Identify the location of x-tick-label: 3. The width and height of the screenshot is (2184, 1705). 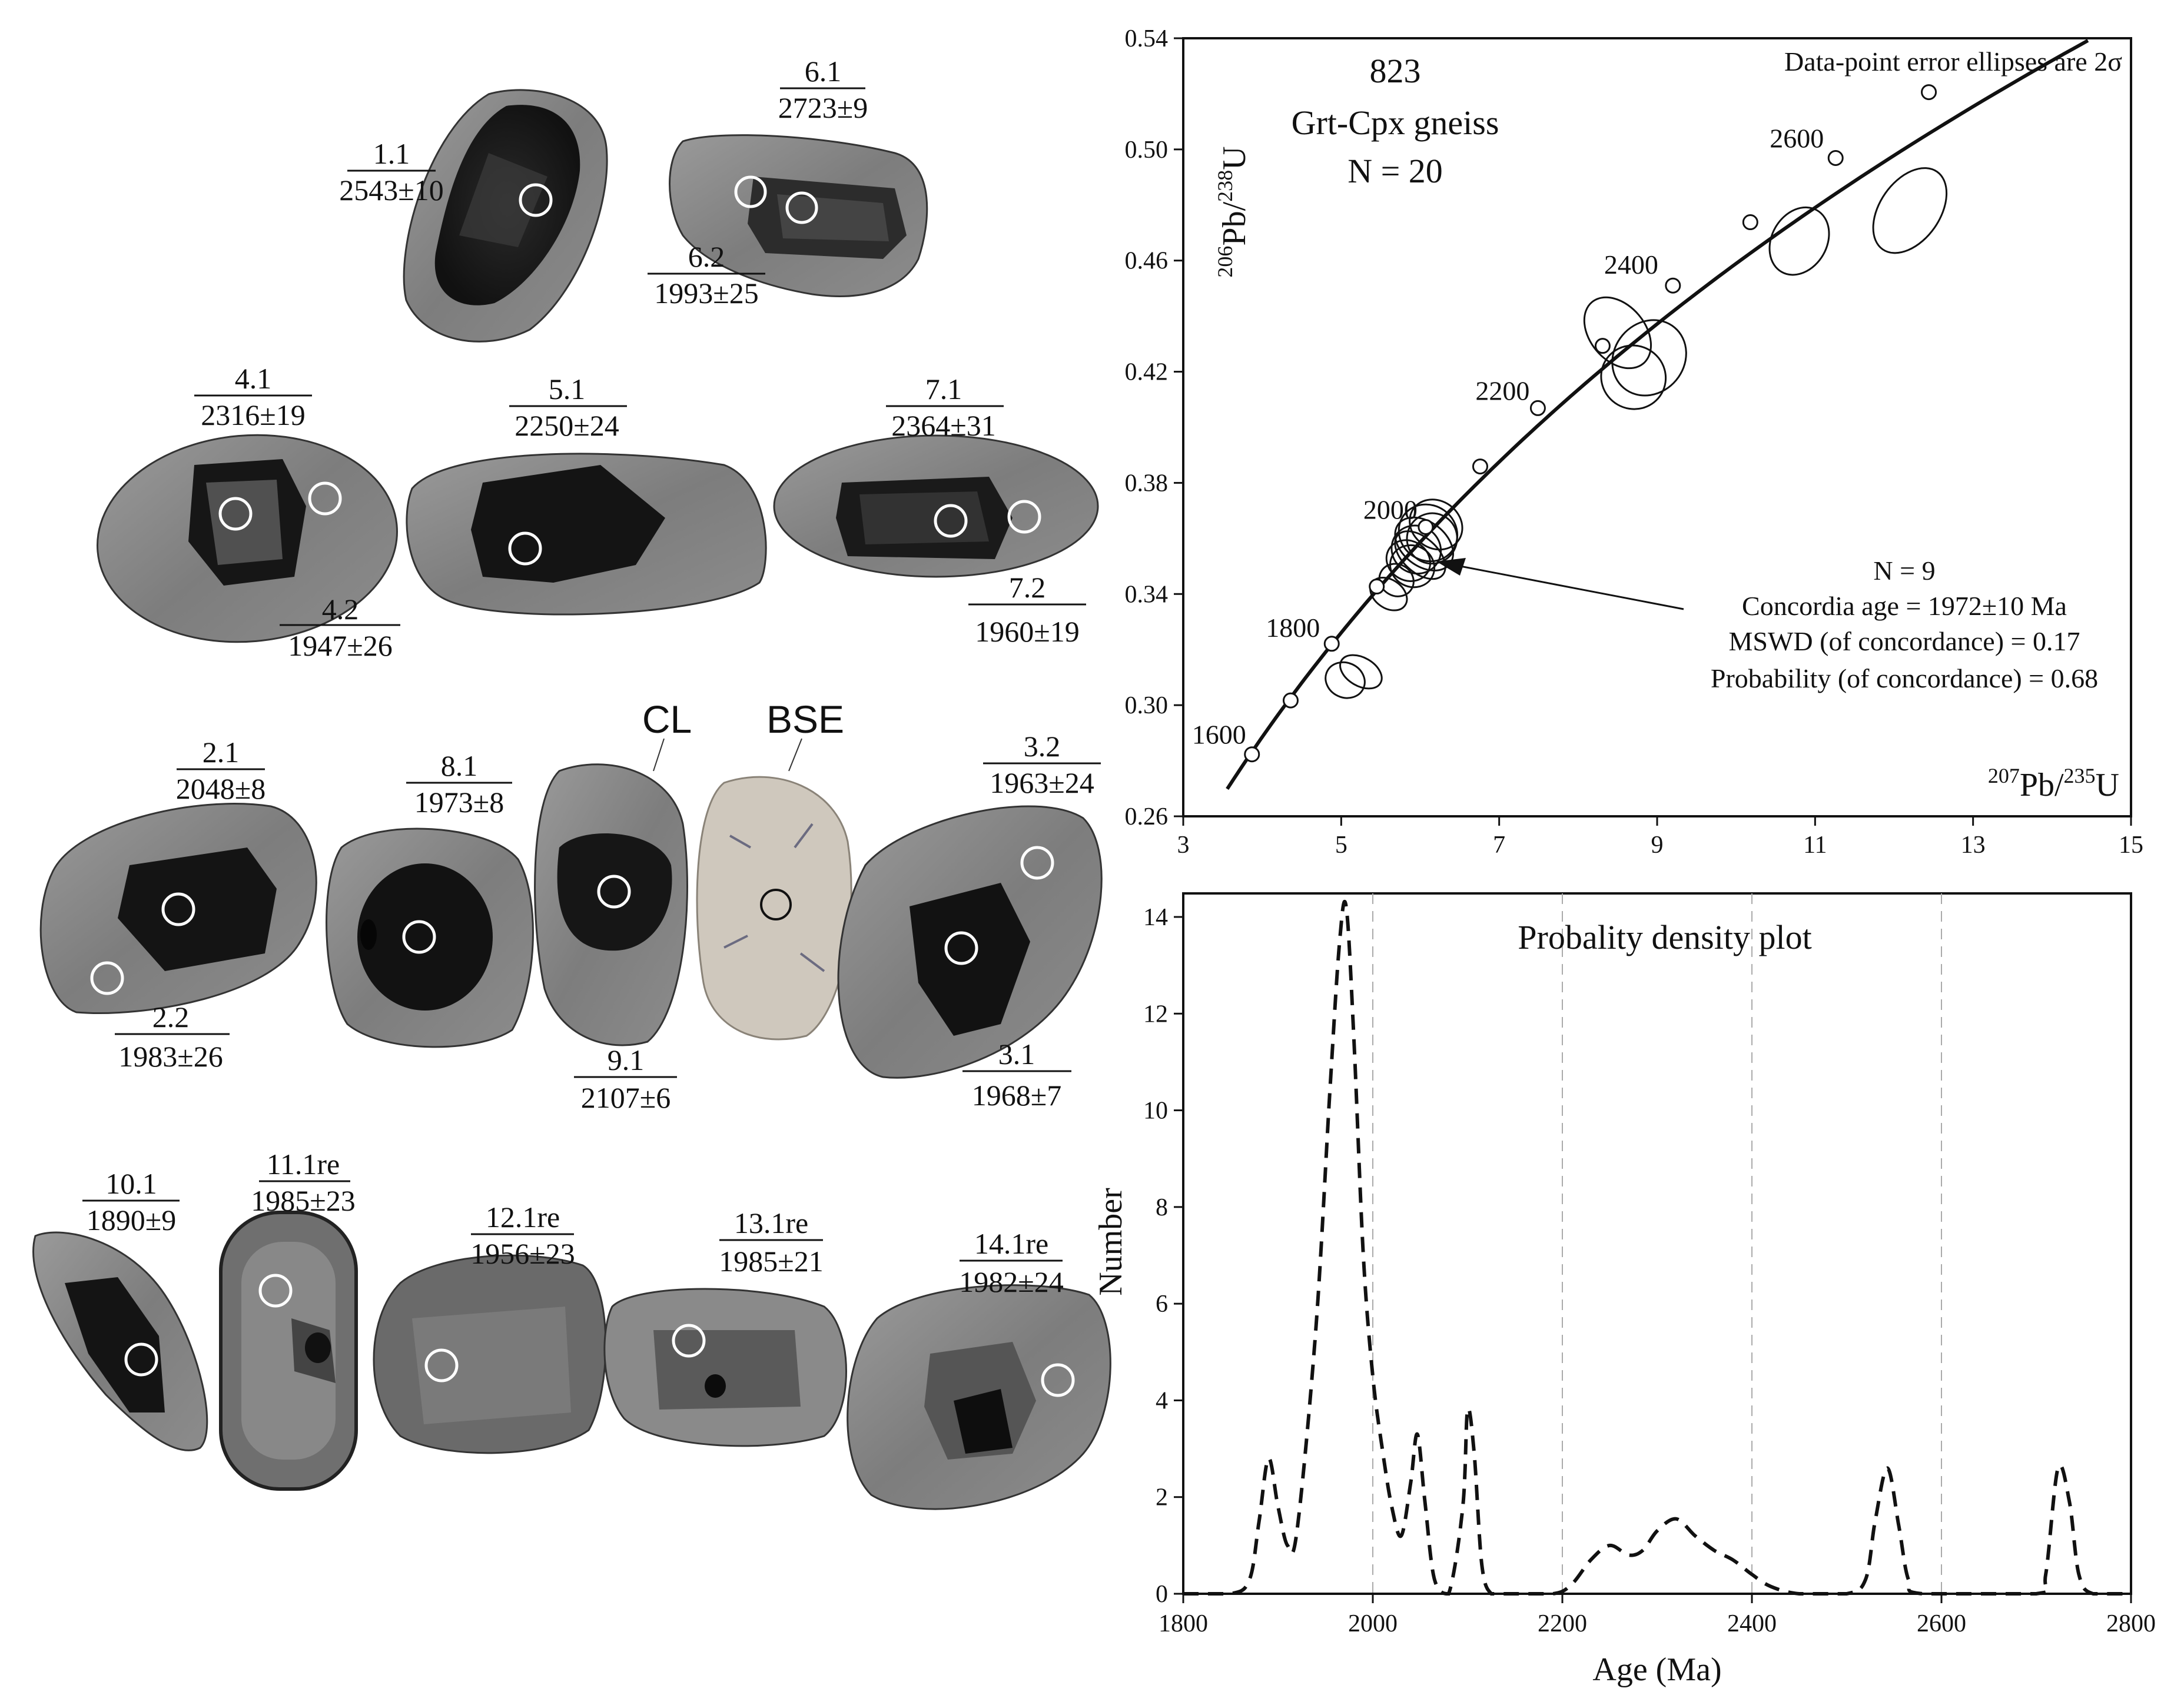
(1183, 846).